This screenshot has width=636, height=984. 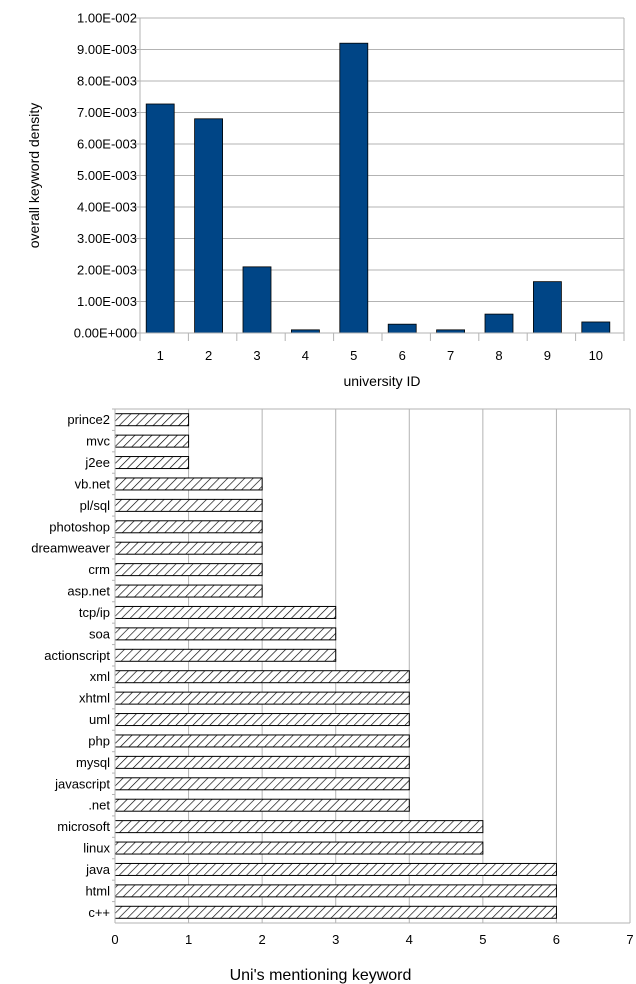 What do you see at coordinates (96, 848) in the screenshot?
I see `category-label: linux` at bounding box center [96, 848].